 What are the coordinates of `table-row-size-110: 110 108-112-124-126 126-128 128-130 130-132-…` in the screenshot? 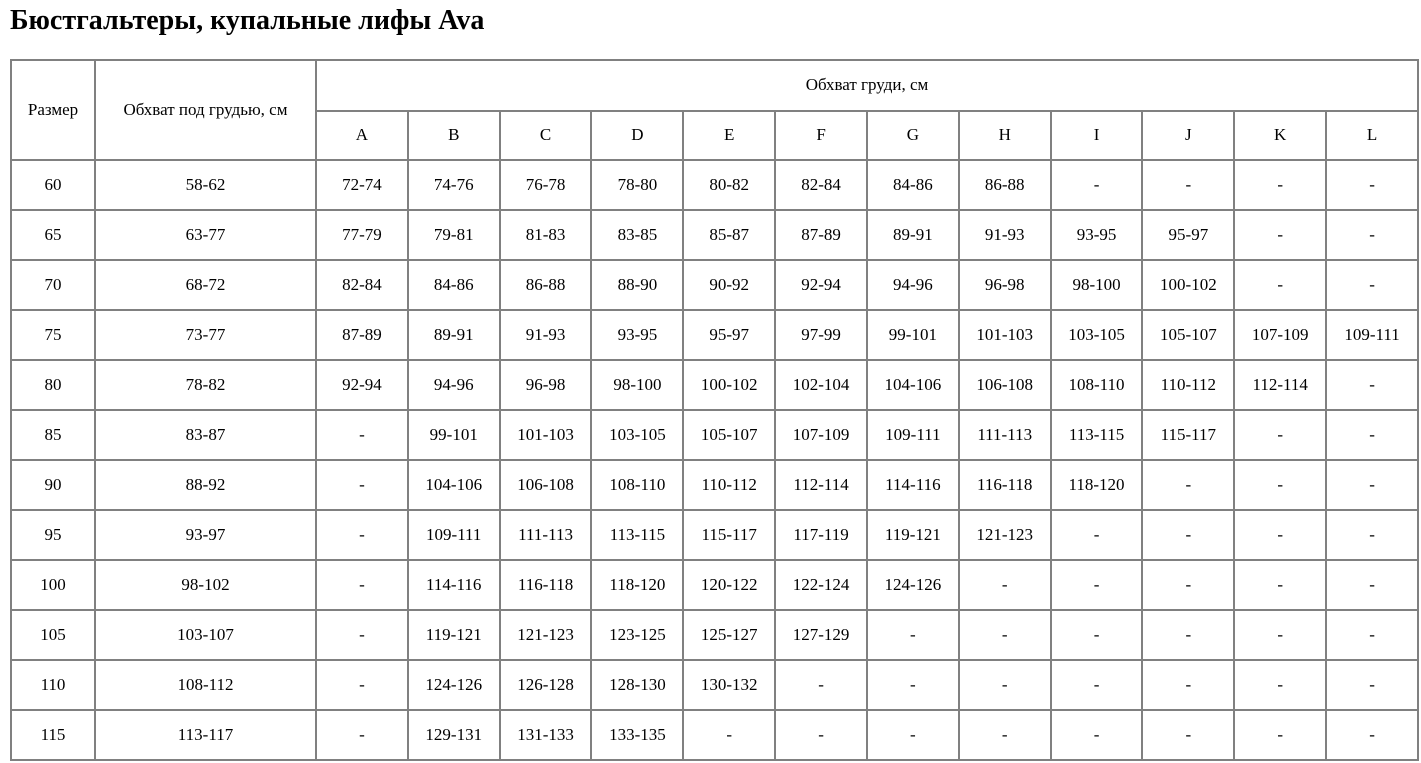 It's located at (714, 684).